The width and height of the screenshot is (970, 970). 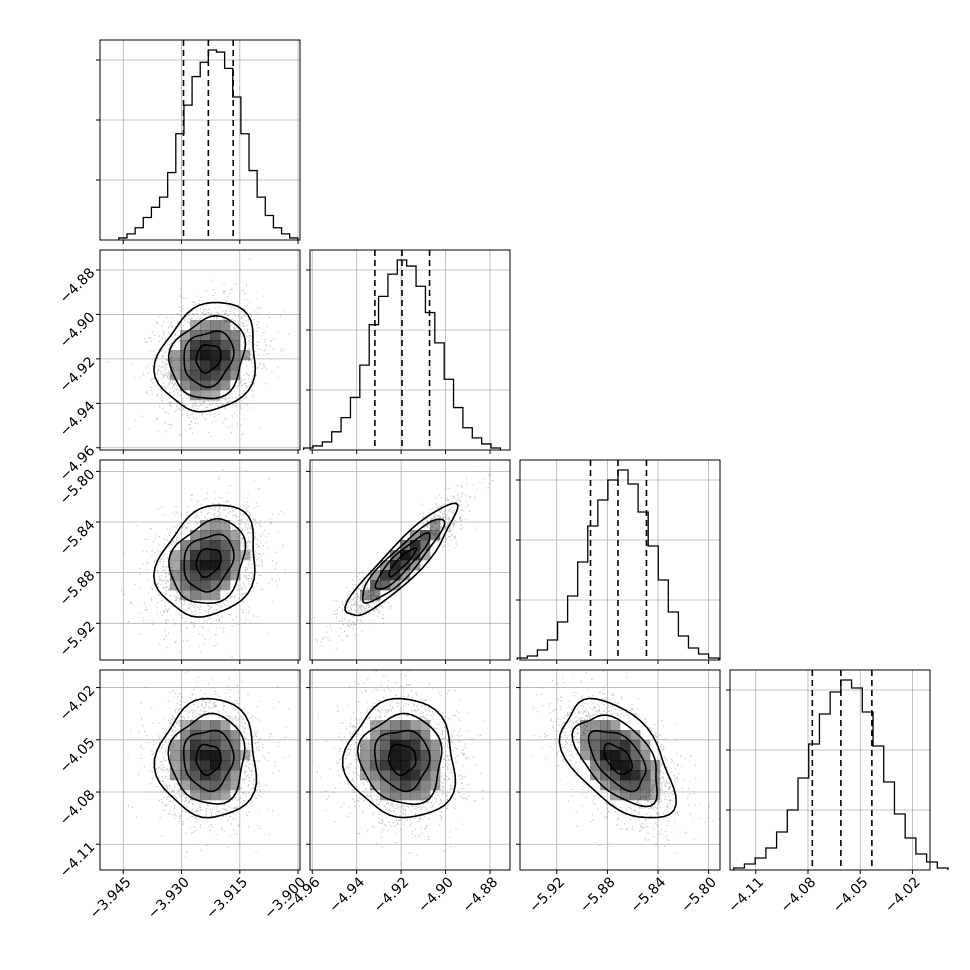 What do you see at coordinates (649, 895) in the screenshot?
I see `x-tick-label: −5.84` at bounding box center [649, 895].